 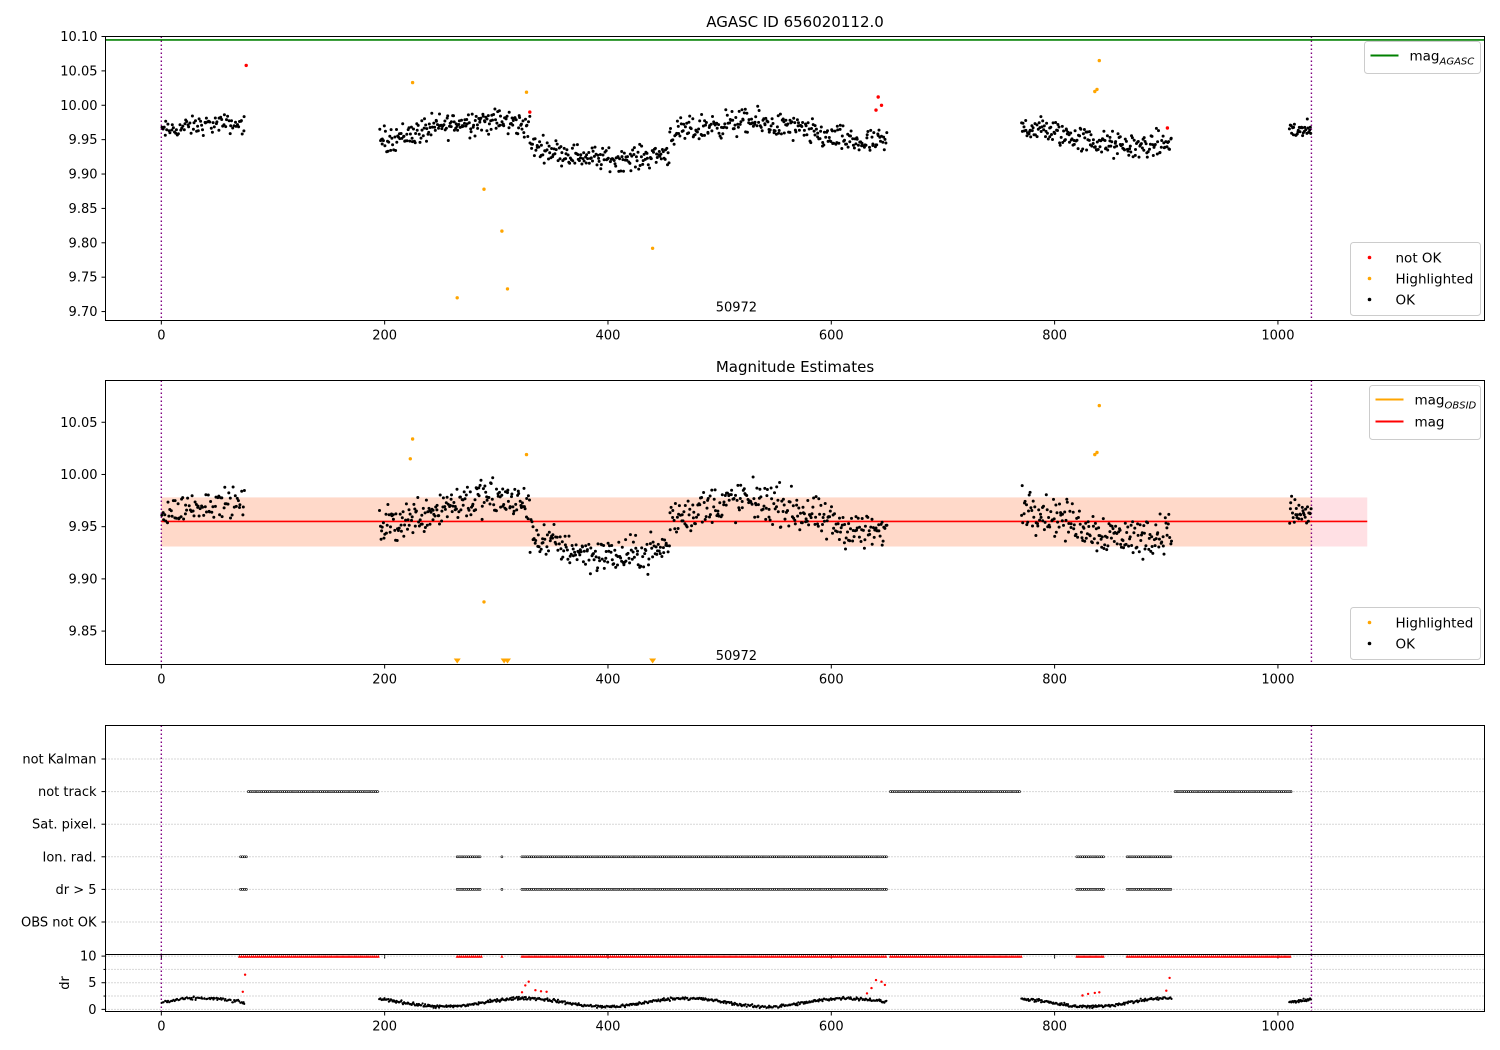 I want to click on panel2-offscale-marker, so click(x=457, y=661).